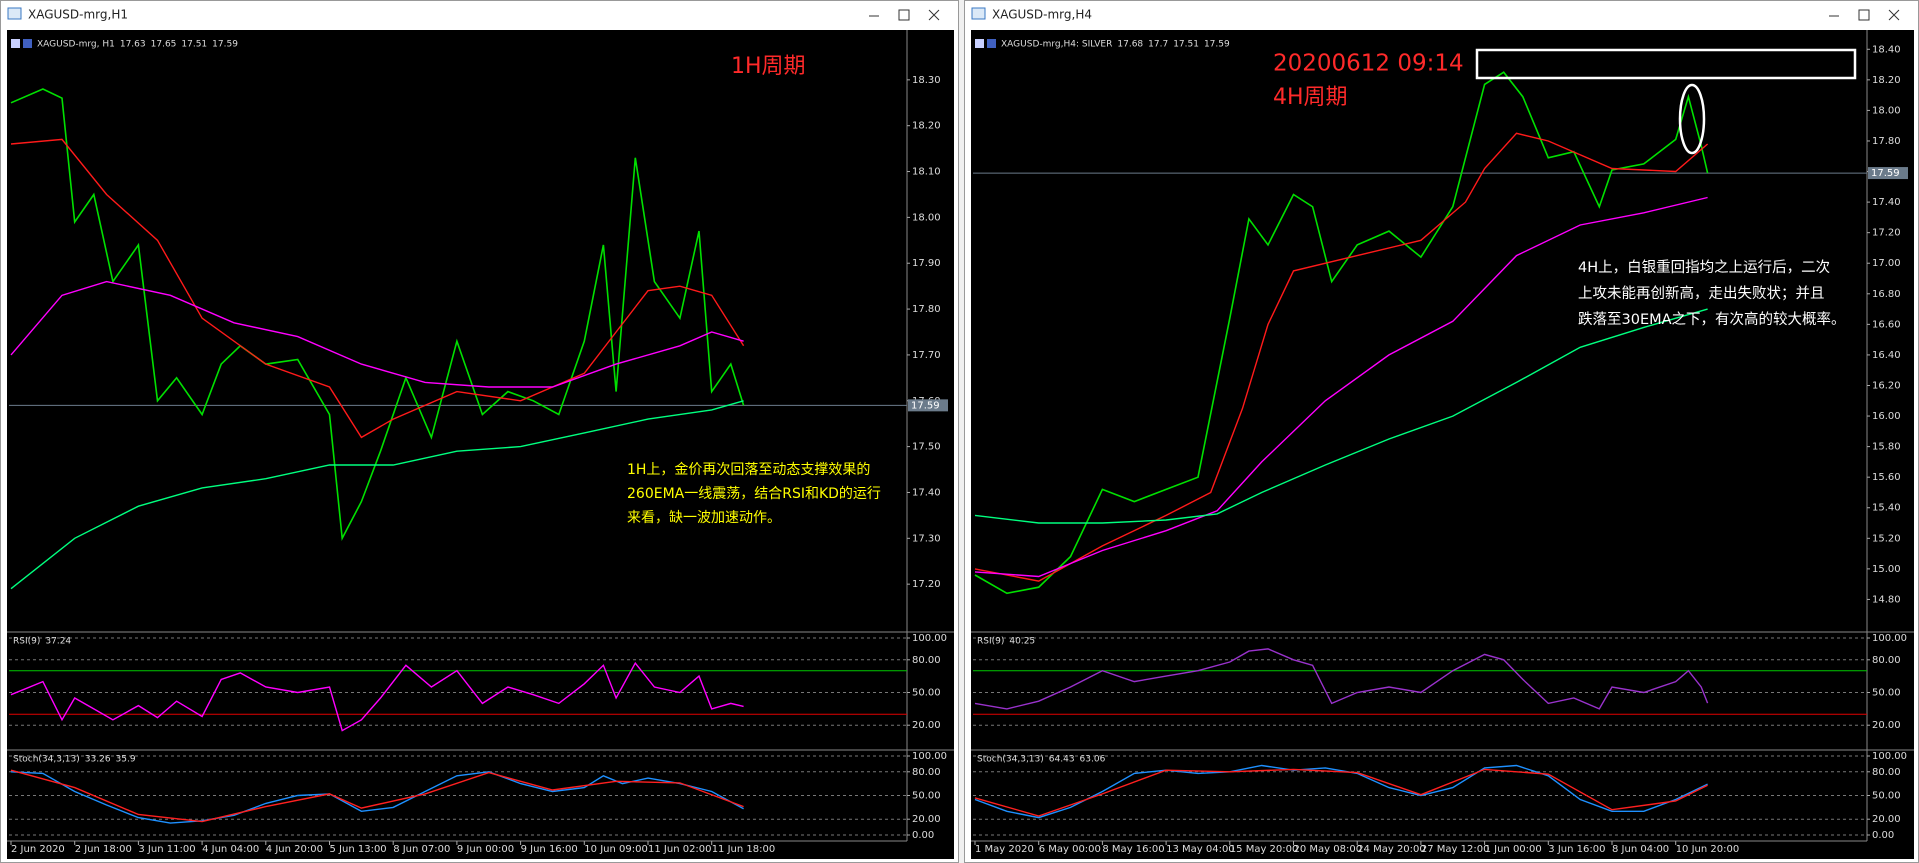  I want to click on x-tick-label: 1 May 2020, so click(1004, 849).